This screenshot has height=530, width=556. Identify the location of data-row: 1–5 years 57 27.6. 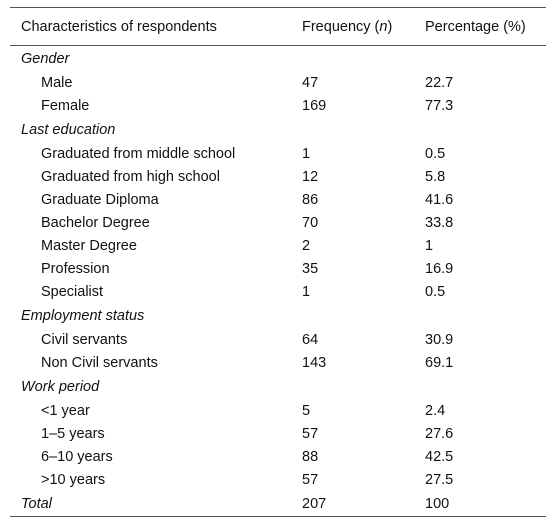
(278, 433).